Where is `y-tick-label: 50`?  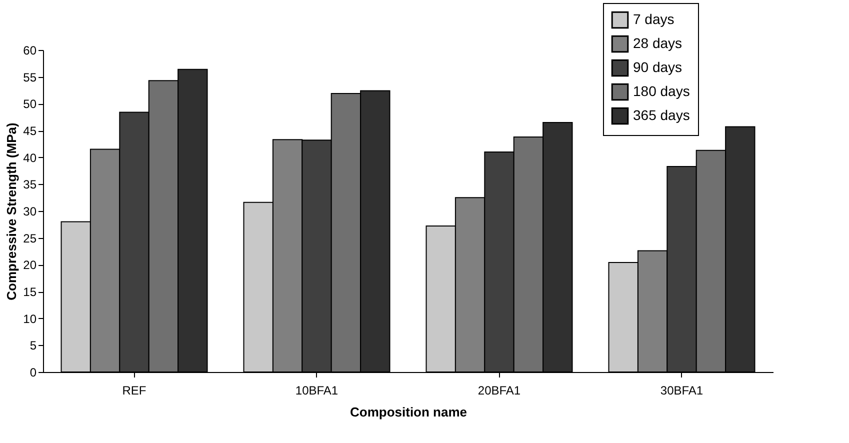
y-tick-label: 50 is located at coordinates (30, 104).